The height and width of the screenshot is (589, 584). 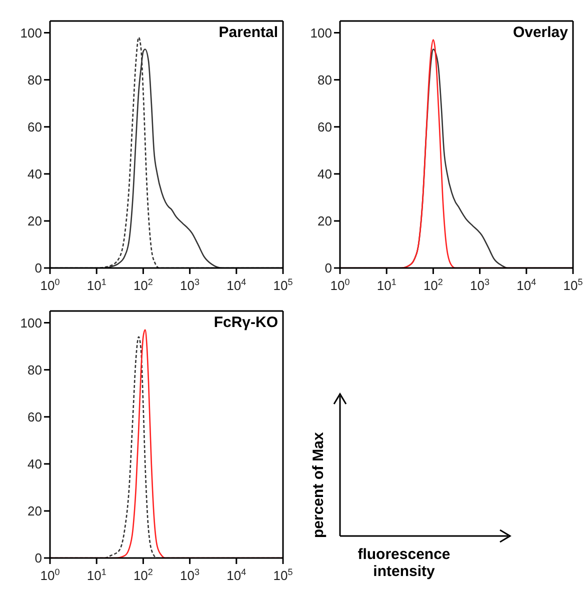 What do you see at coordinates (246, 322) in the screenshot?
I see `chart-title: FcRγ-KO` at bounding box center [246, 322].